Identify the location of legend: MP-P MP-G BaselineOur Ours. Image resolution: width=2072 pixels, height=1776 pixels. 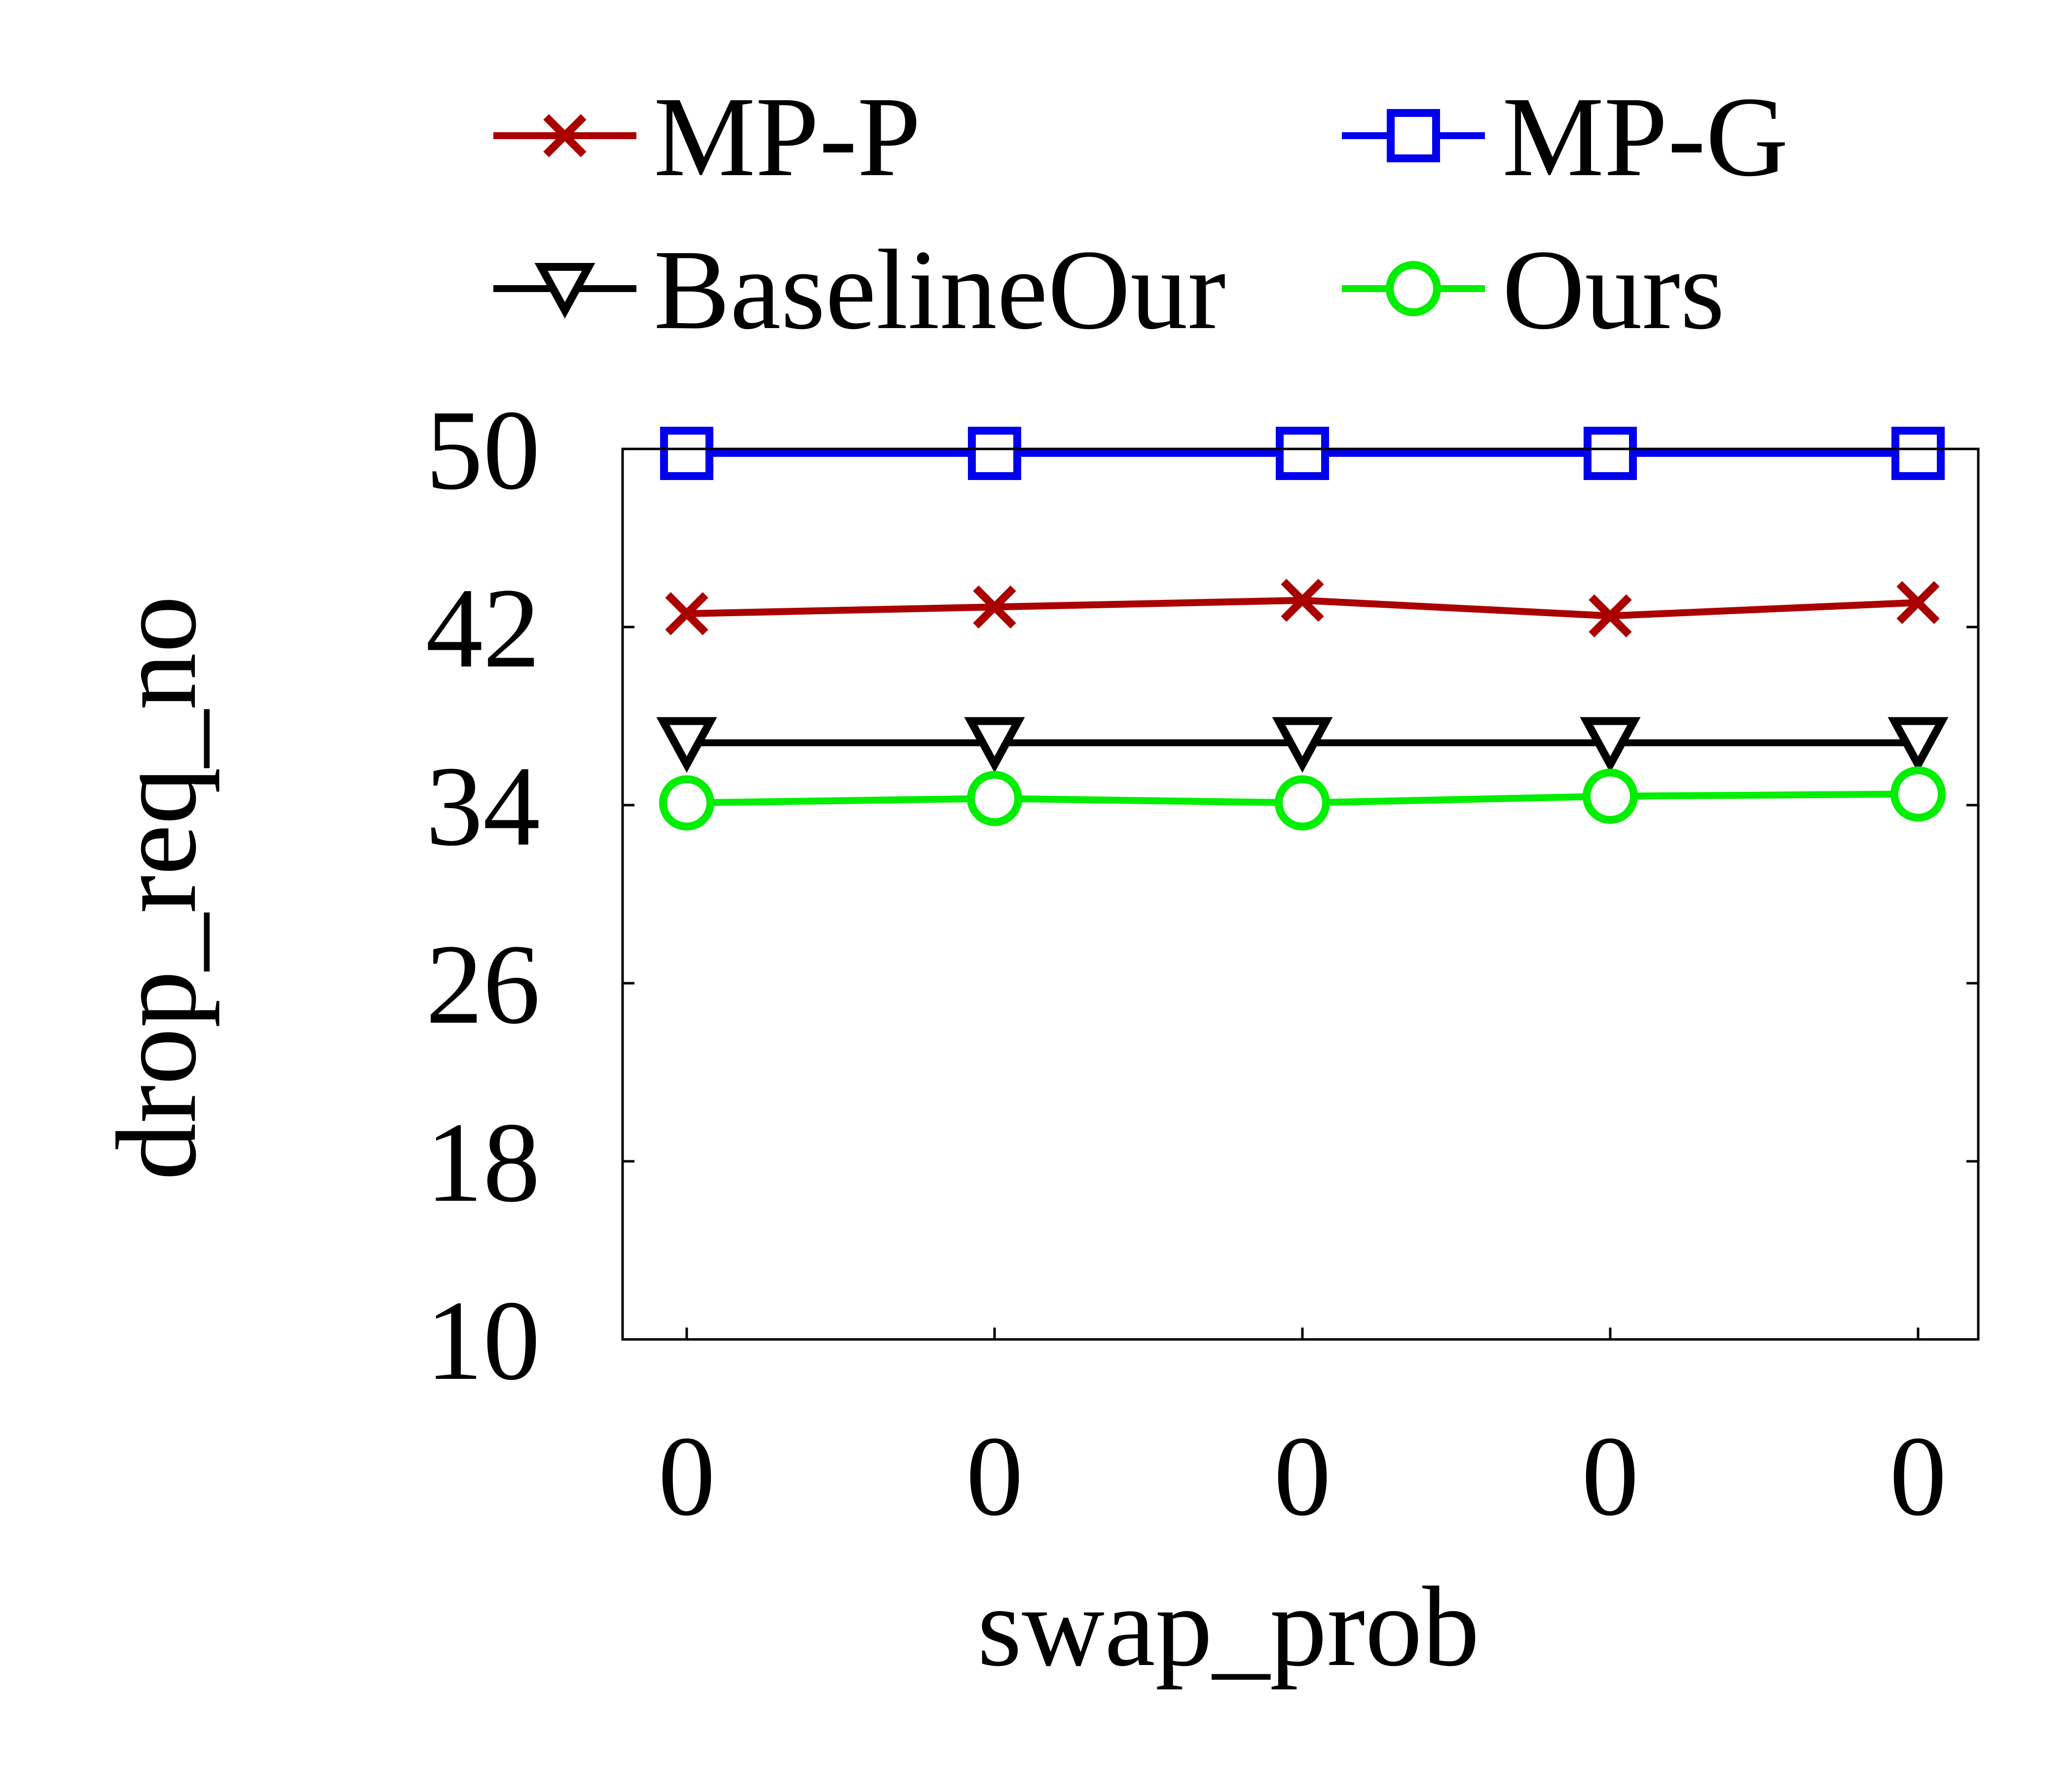
(1141, 214).